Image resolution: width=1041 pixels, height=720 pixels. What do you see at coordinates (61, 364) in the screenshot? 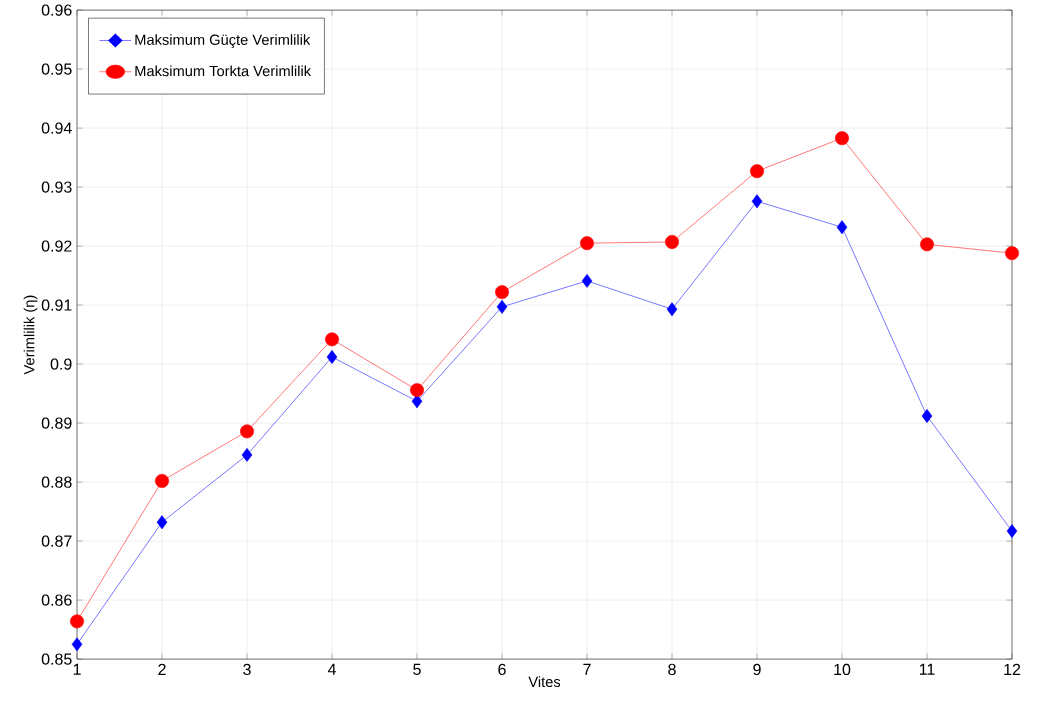
I see `y-tick-label: 0.9` at bounding box center [61, 364].